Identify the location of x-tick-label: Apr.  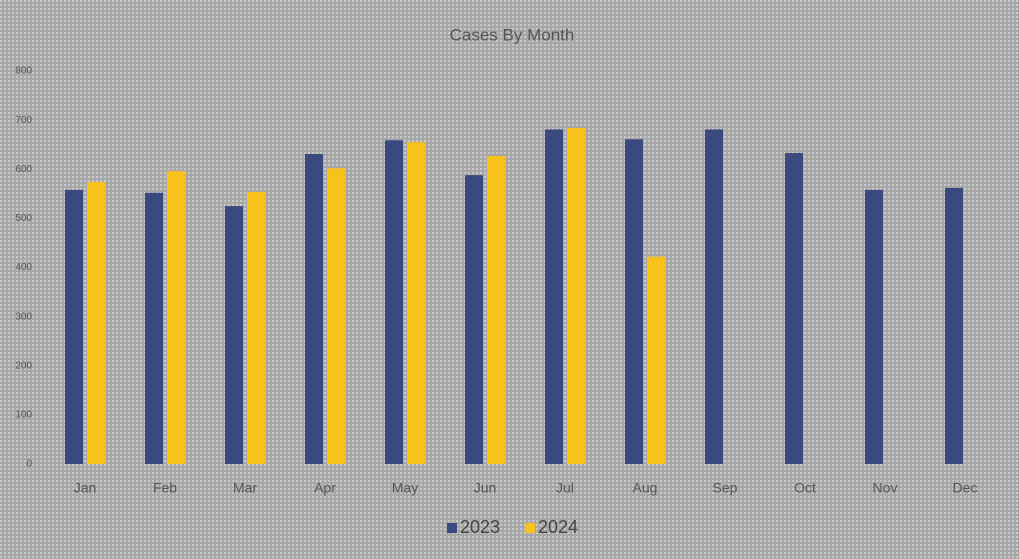
(325, 488).